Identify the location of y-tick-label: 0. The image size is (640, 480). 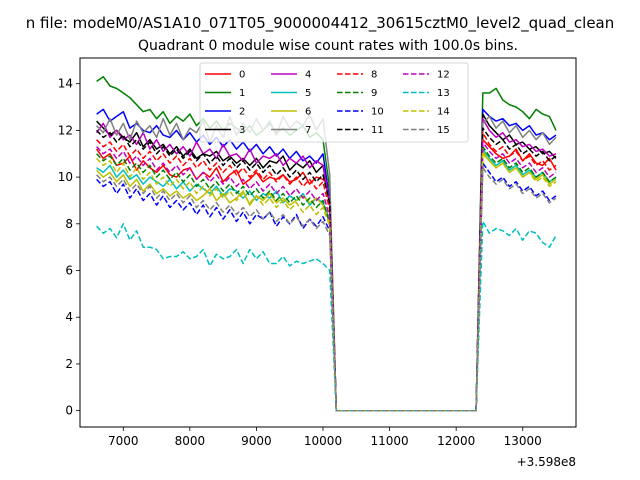
(69, 411).